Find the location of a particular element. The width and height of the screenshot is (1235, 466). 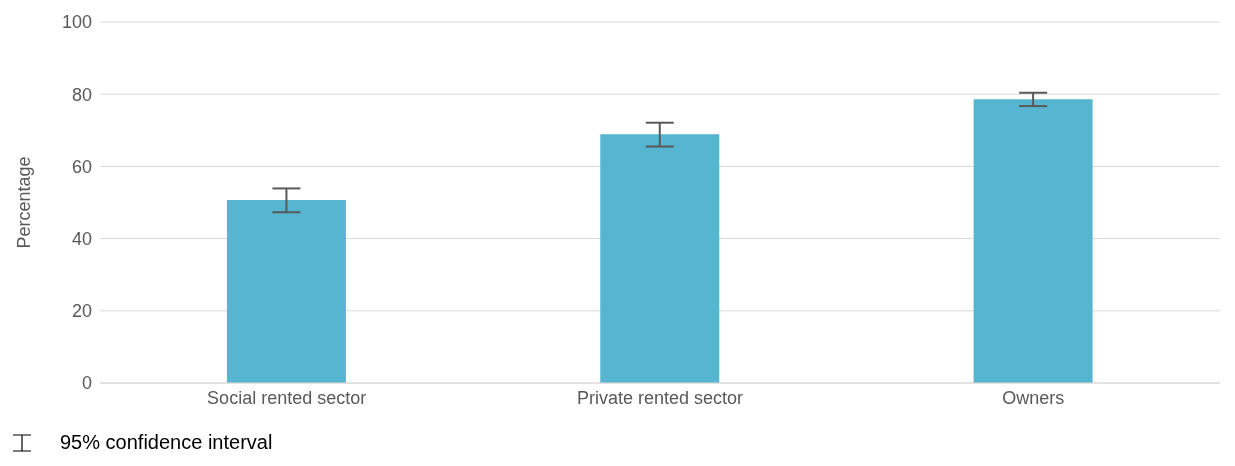

y-tick-label: 100 is located at coordinates (76, 22).